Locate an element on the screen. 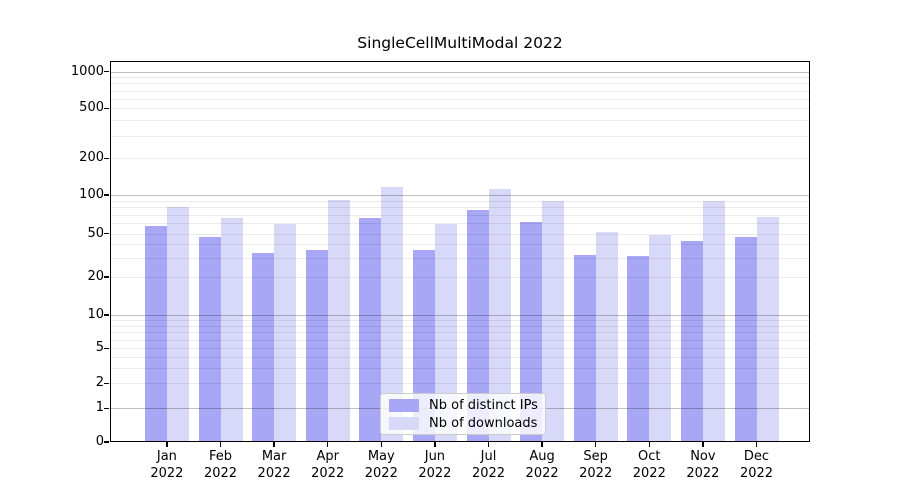  legend-item-downloads: Nb of downloads is located at coordinates (463, 423).